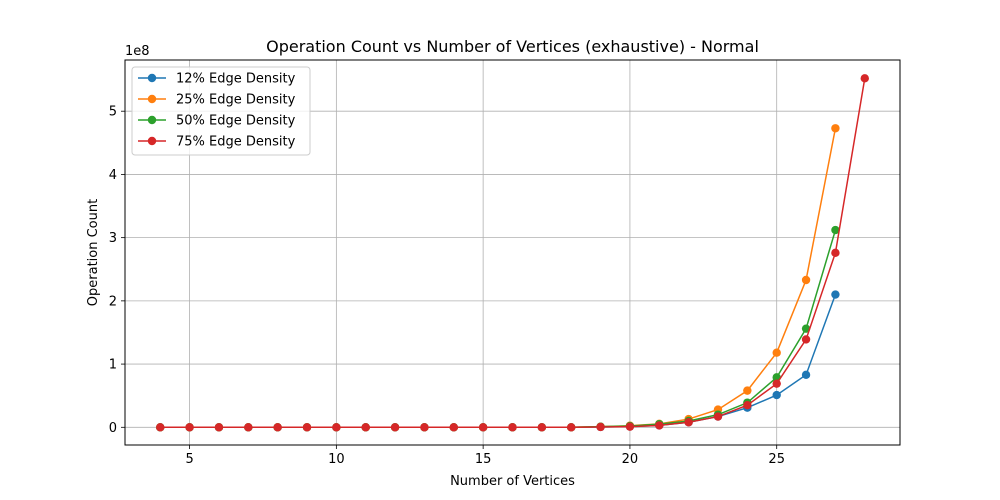  What do you see at coordinates (113, 428) in the screenshot?
I see `y-tick-label: 0` at bounding box center [113, 428].